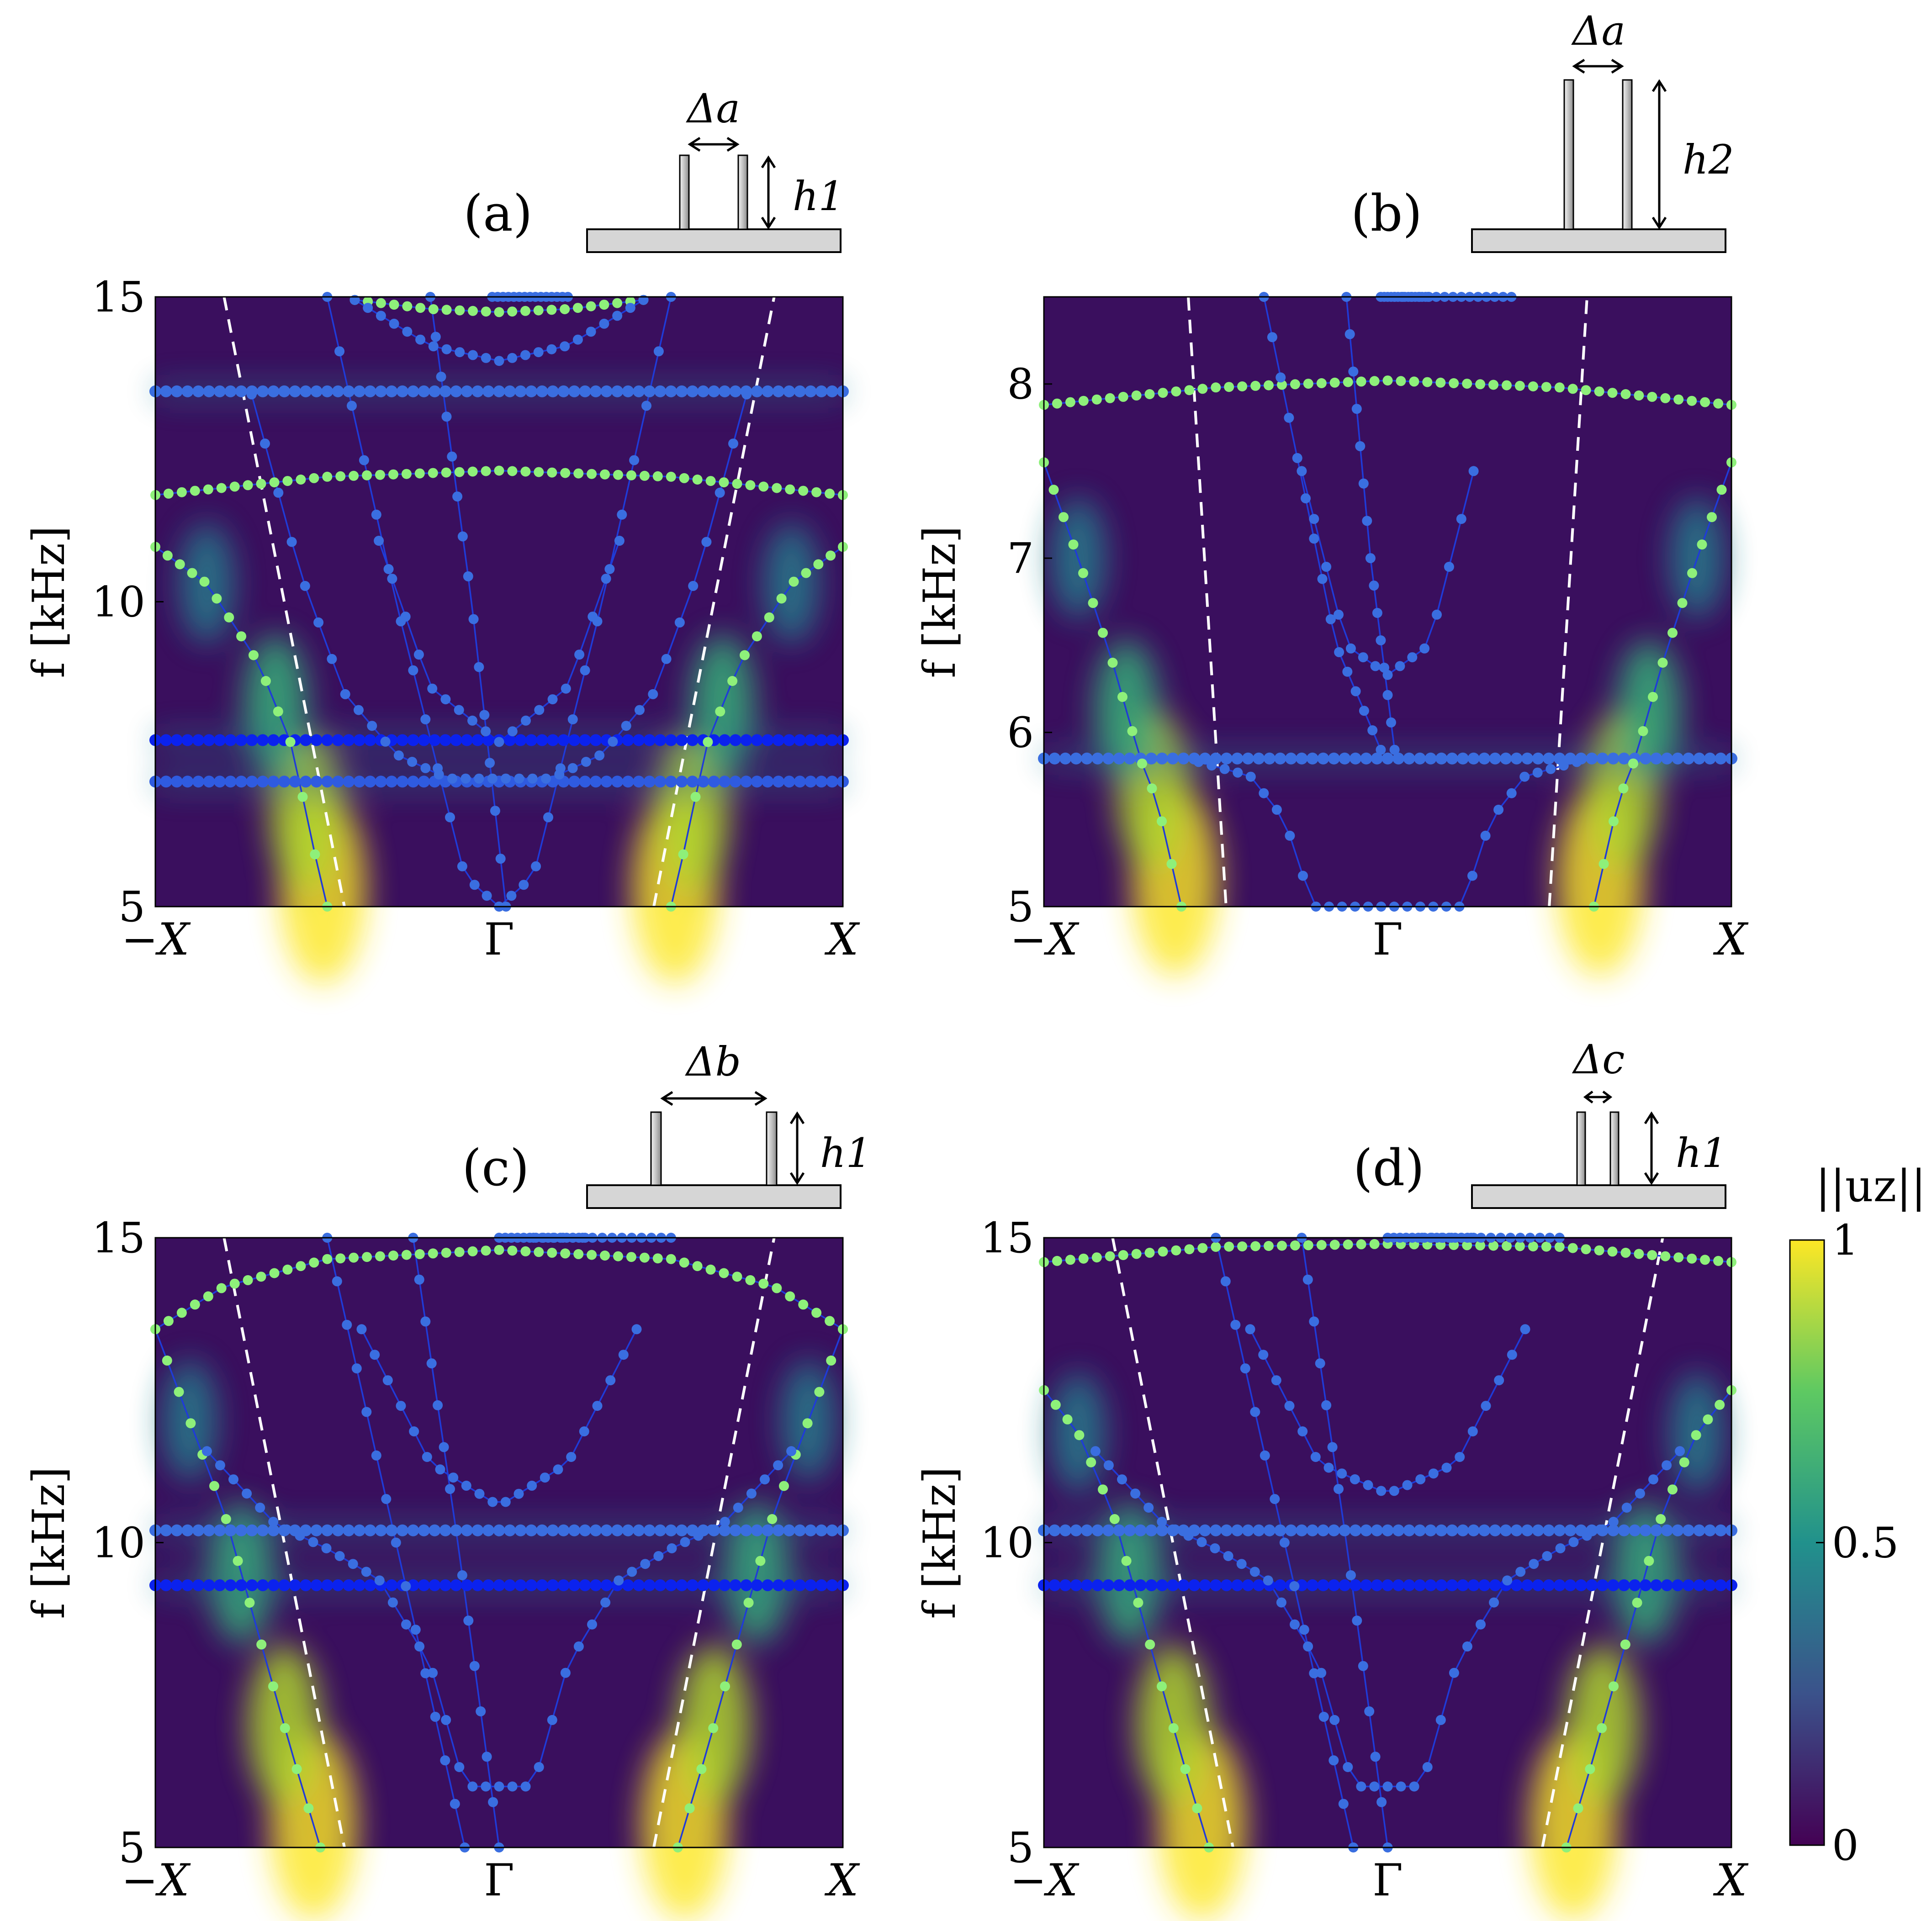  Describe the element at coordinates (497, 214) in the screenshot. I see `panel-label: (a)` at that location.